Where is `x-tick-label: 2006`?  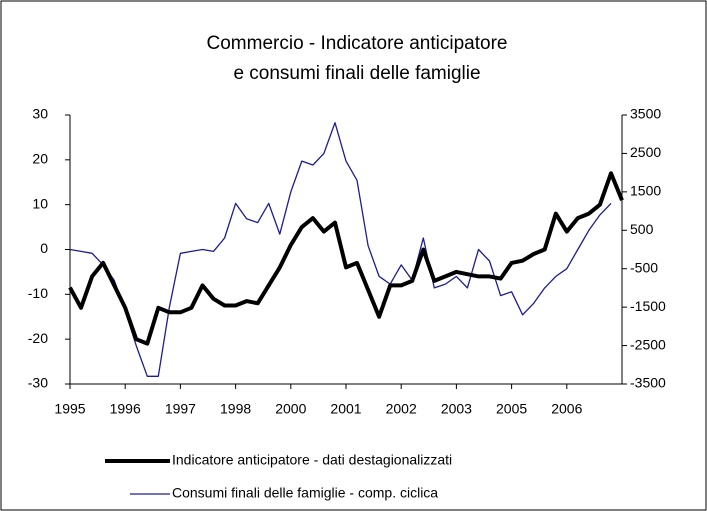 x-tick-label: 2006 is located at coordinates (566, 409).